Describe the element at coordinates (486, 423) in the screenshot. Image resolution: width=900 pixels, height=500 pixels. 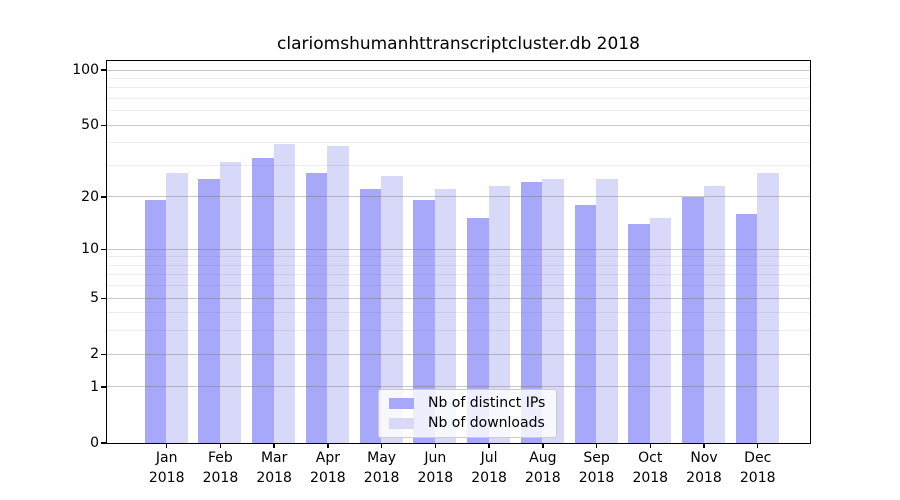
I see `legend-label-downloads: Nb of downloads` at that location.